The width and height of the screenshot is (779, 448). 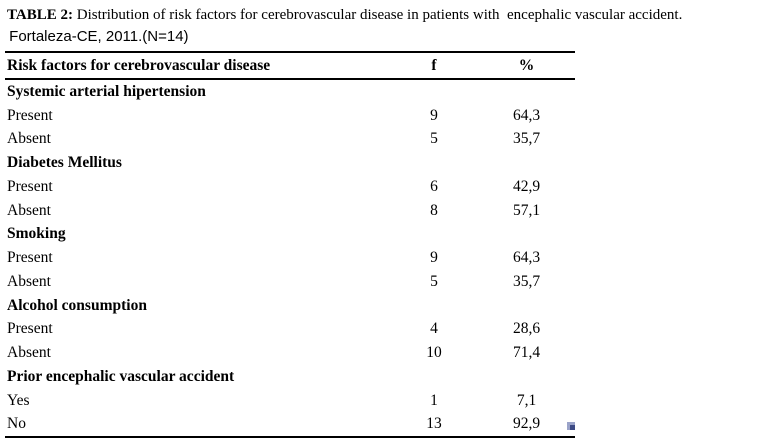 I want to click on row-percent: 7,1, so click(x=526, y=400).